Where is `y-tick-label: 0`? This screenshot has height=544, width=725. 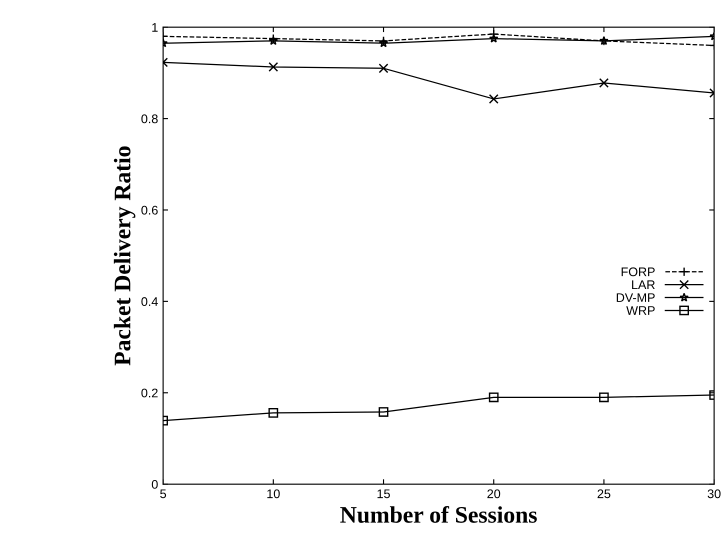 y-tick-label: 0 is located at coordinates (155, 484).